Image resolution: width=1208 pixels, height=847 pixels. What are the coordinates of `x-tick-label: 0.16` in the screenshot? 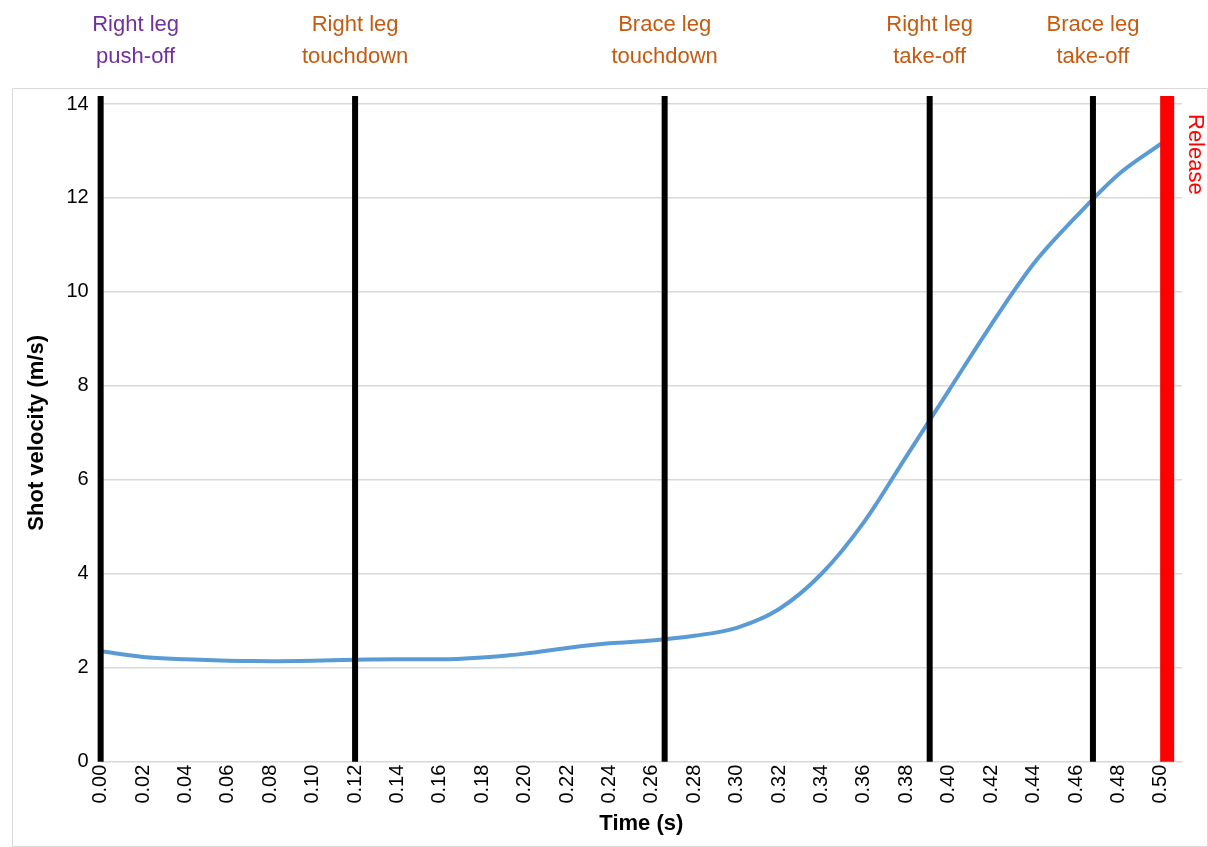 It's located at (438, 784).